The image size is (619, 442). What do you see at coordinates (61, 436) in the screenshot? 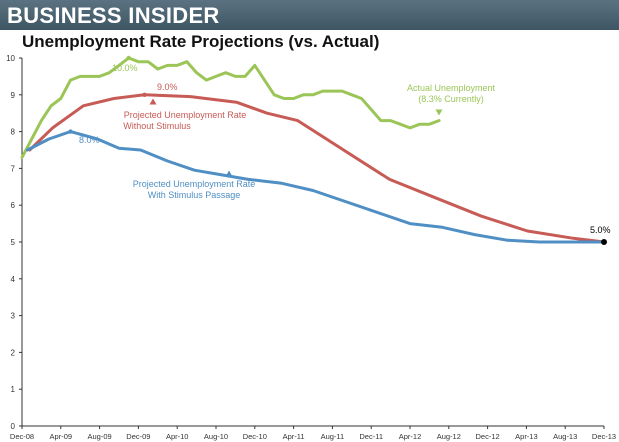
I see `x-tick-label: Apr-09` at bounding box center [61, 436].